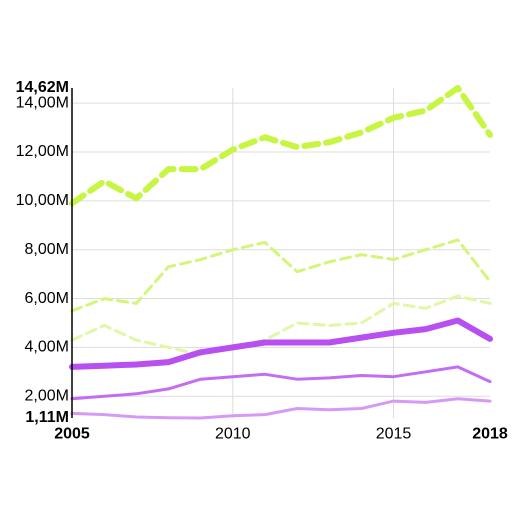 The width and height of the screenshot is (523, 523). Describe the element at coordinates (47, 395) in the screenshot. I see `y-tick-label-1: 2,00M` at that location.